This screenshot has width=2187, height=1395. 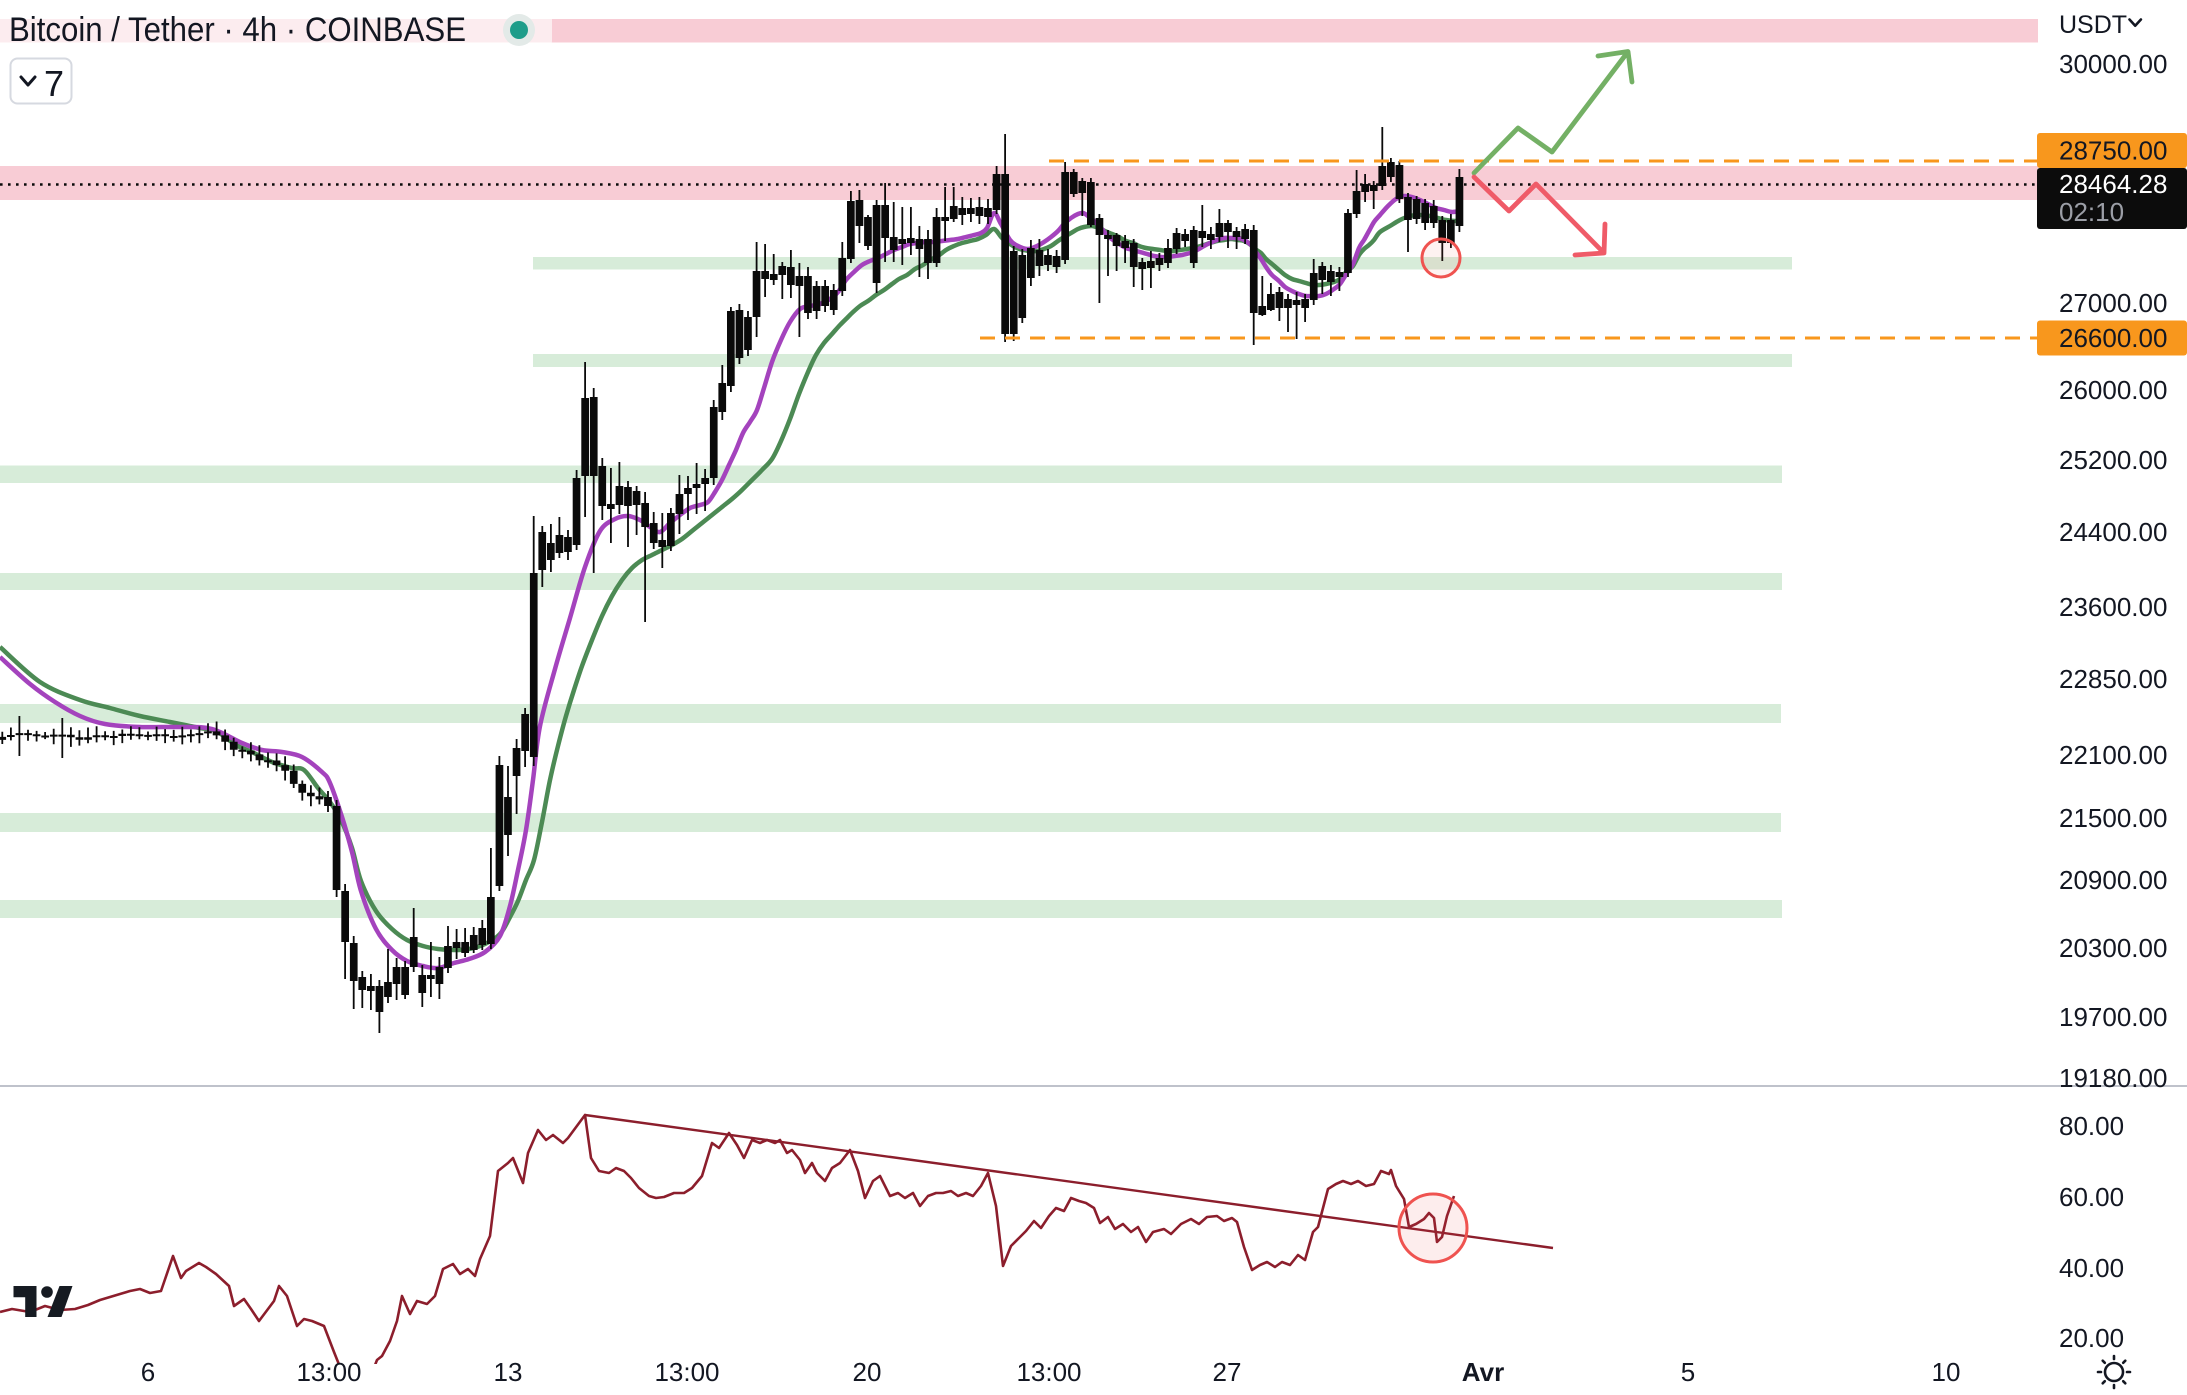 What do you see at coordinates (2113, 755) in the screenshot?
I see `svg-text: 22100.00` at bounding box center [2113, 755].